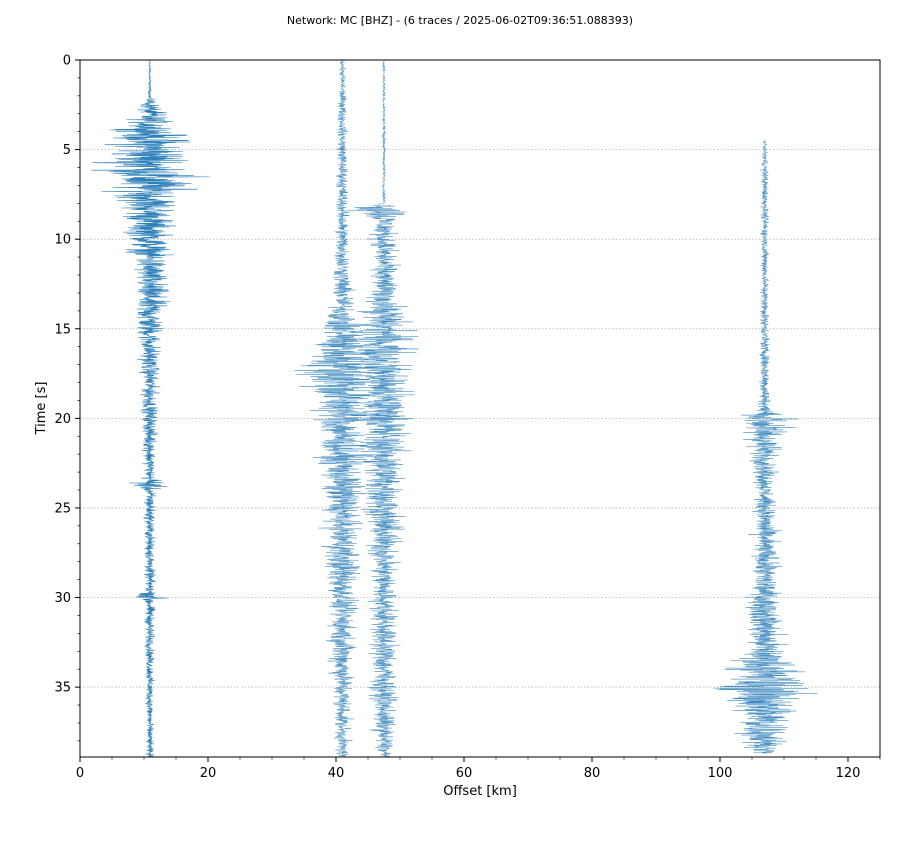 The height and width of the screenshot is (860, 920). I want to click on y-tick-label: 15, so click(62, 329).